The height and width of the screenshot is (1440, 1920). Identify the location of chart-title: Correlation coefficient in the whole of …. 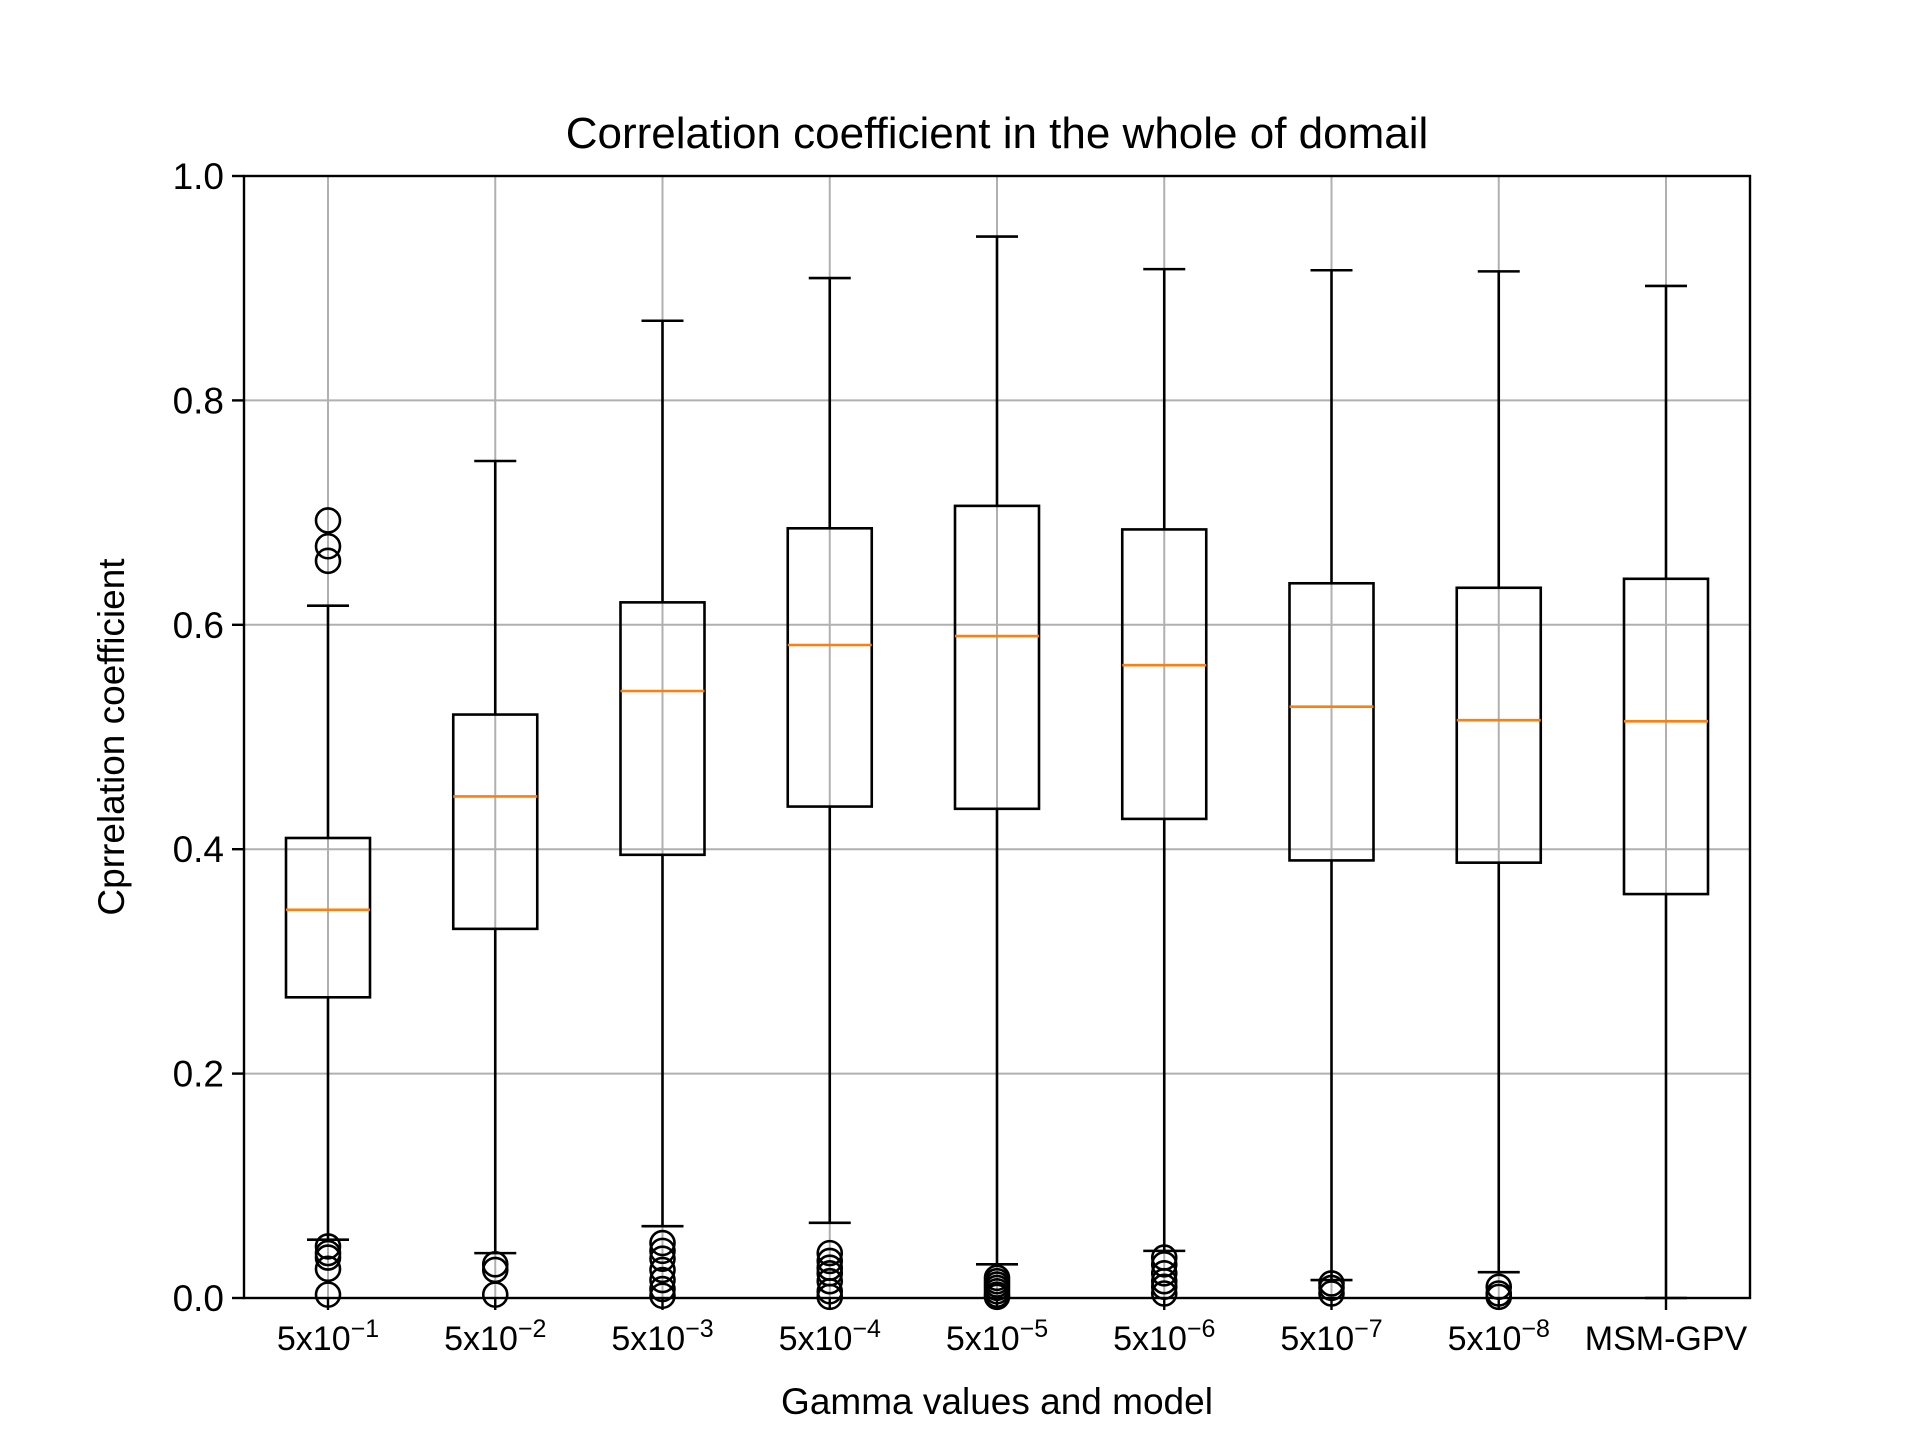
(997, 133).